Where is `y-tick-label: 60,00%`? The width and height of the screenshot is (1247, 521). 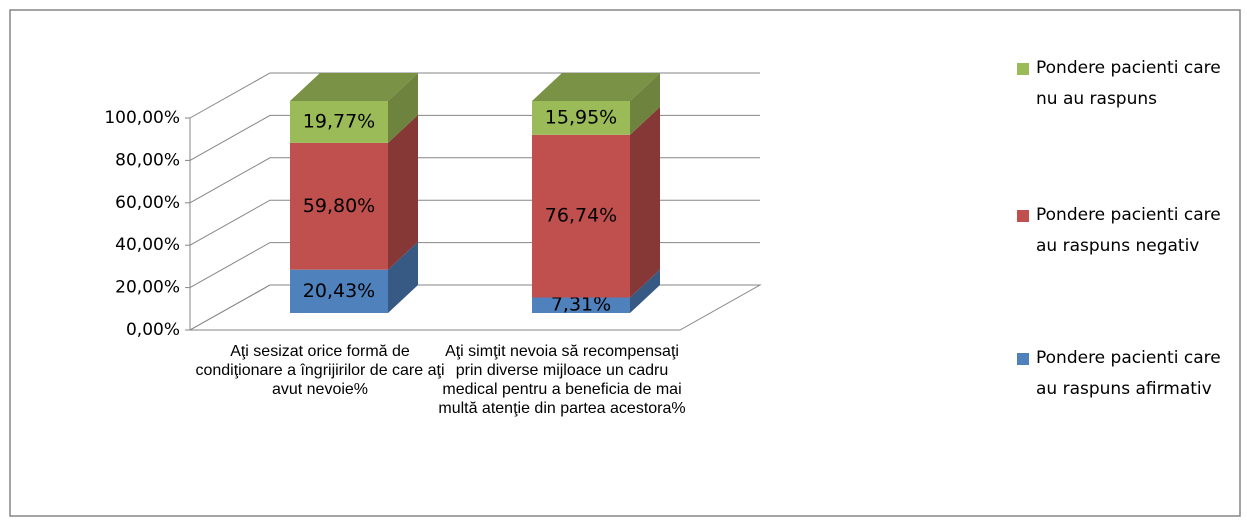 y-tick-label: 60,00% is located at coordinates (147, 203).